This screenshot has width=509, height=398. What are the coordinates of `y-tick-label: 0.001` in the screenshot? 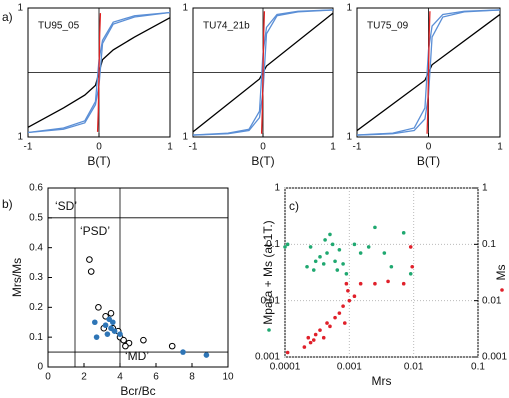 It's located at (267, 357).